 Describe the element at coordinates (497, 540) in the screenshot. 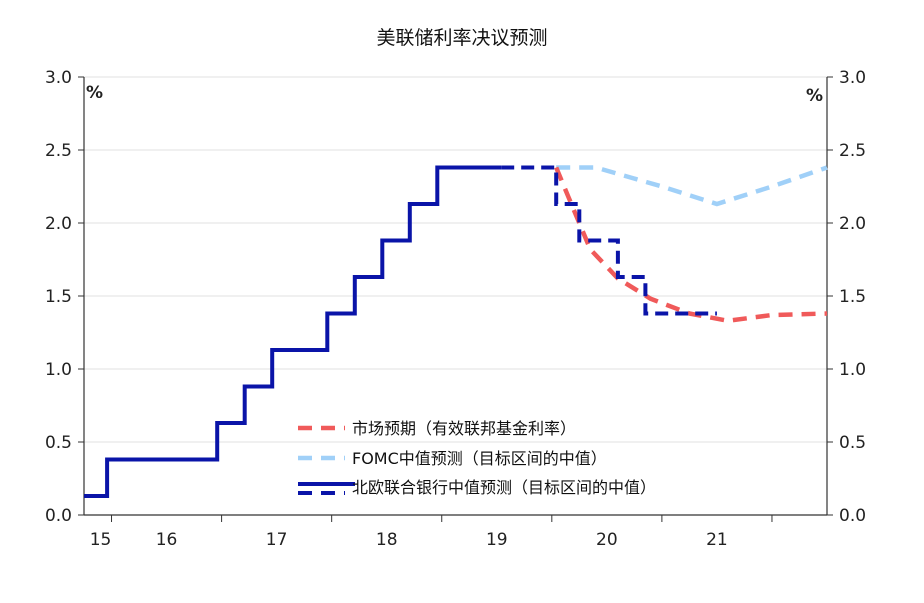

I see `x-tick-label: 19` at that location.